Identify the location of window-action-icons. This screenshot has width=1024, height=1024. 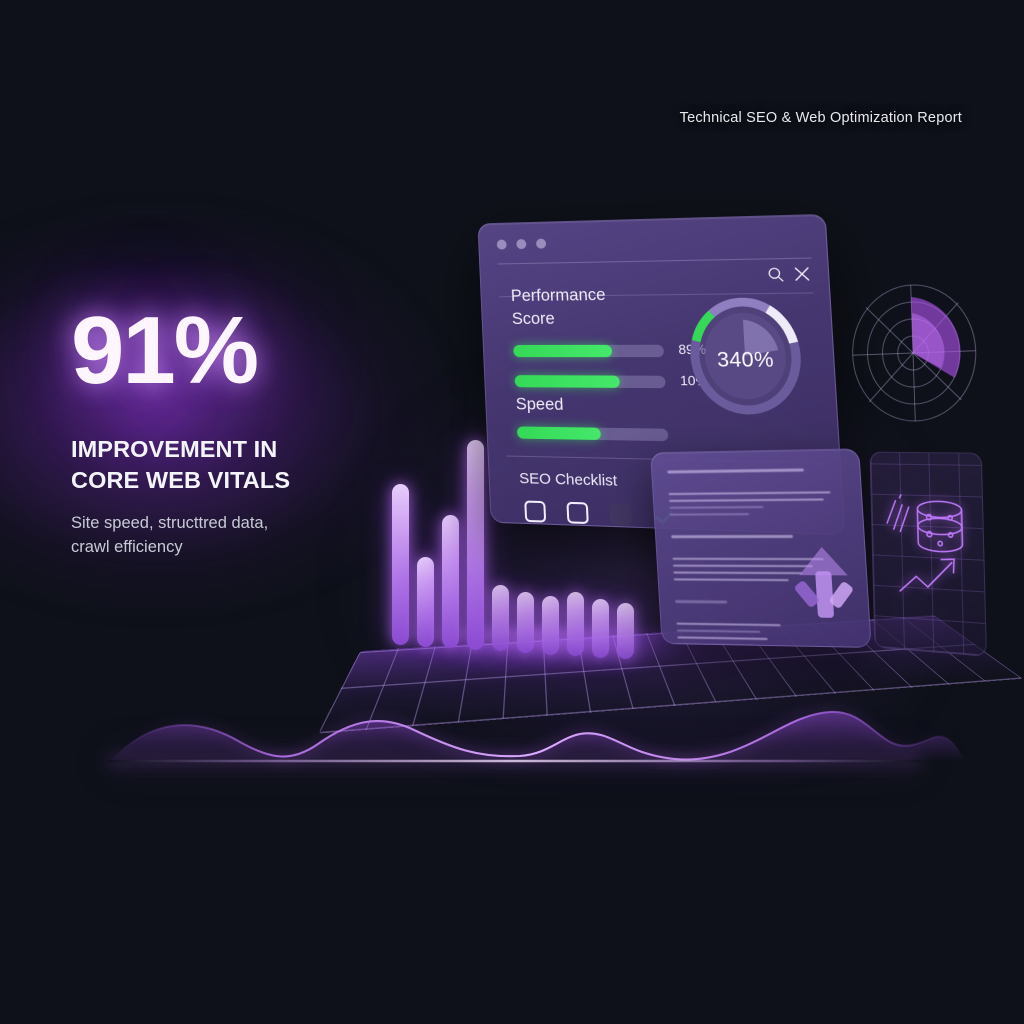
(789, 277).